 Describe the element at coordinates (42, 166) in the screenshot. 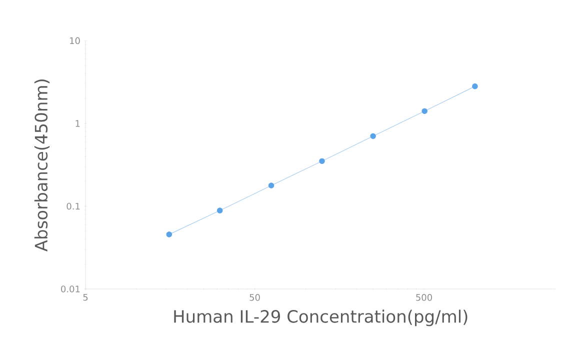

I see `y-axis-title: Absorbance(450nm)` at that location.